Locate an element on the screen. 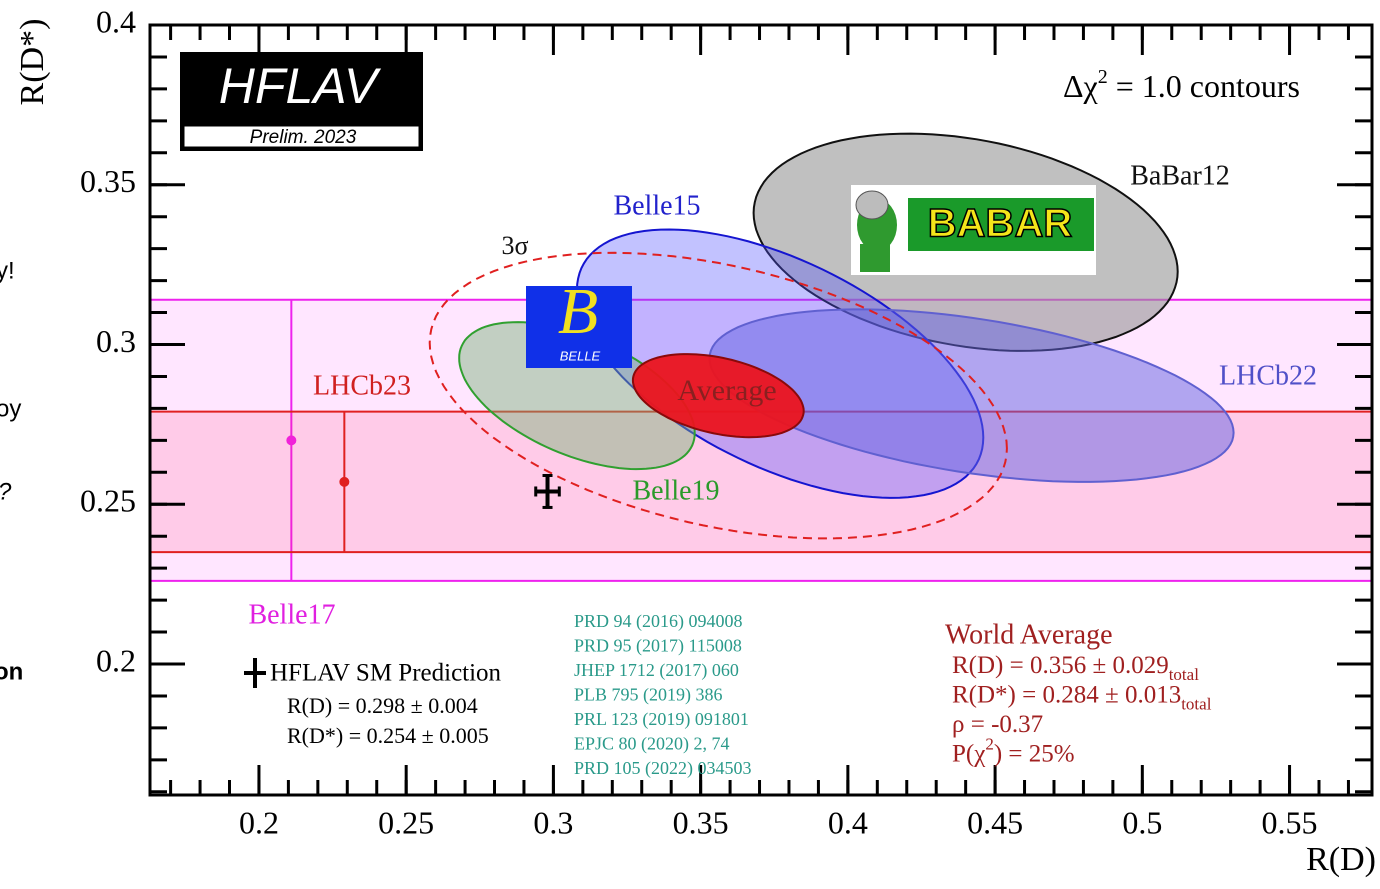 This screenshot has height=889, width=1380. wa-text: P(χ is located at coordinates (968, 753).